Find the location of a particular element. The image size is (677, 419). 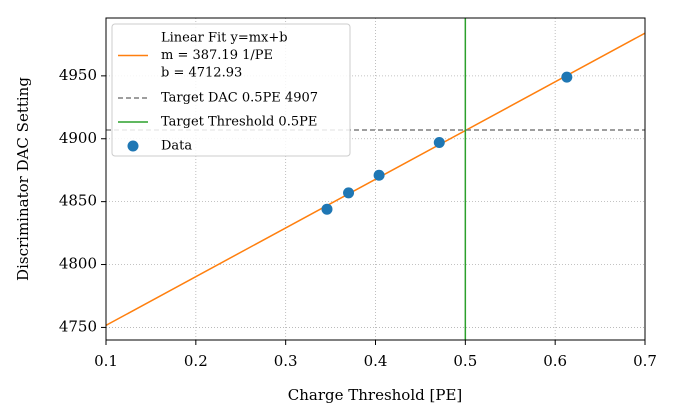

legend-box is located at coordinates (231, 90).